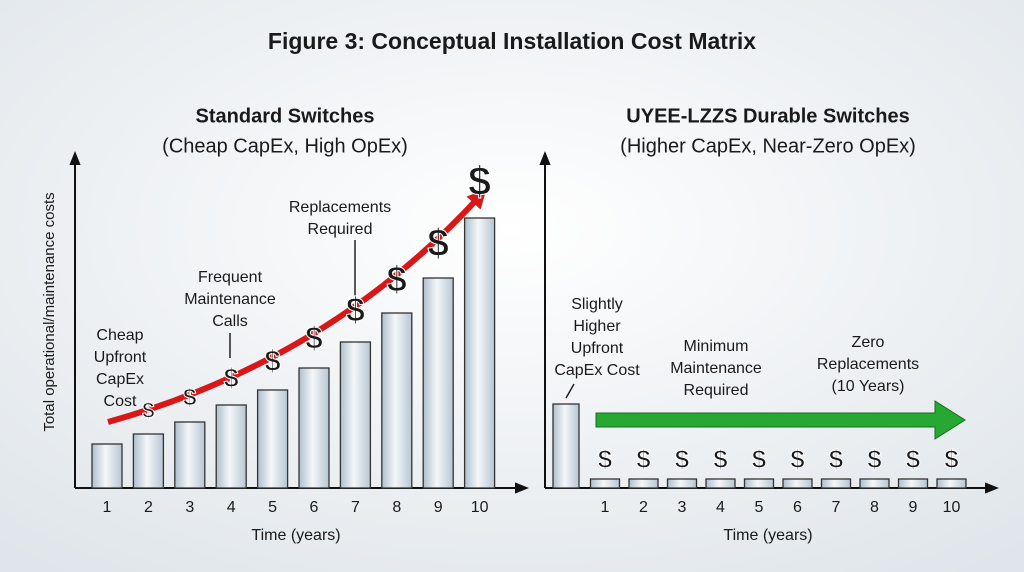 The width and height of the screenshot is (1024, 572). Describe the element at coordinates (768, 146) in the screenshot. I see `chart-subtitle: (Higher CapEx, Near-Zero OpEx)` at that location.